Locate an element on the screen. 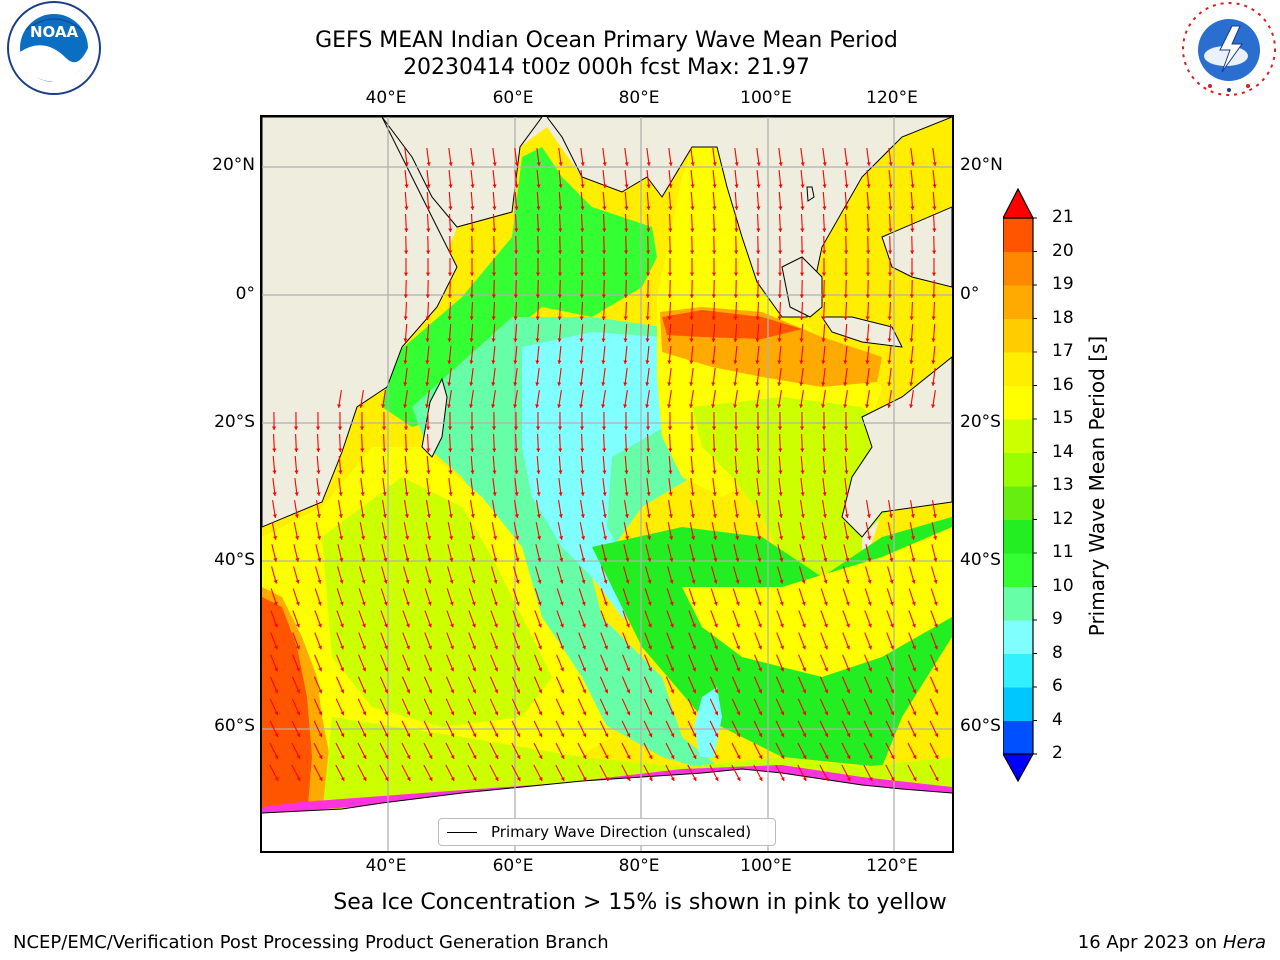 The width and height of the screenshot is (1280, 960). tick-right-60s: 60°S is located at coordinates (980, 726).